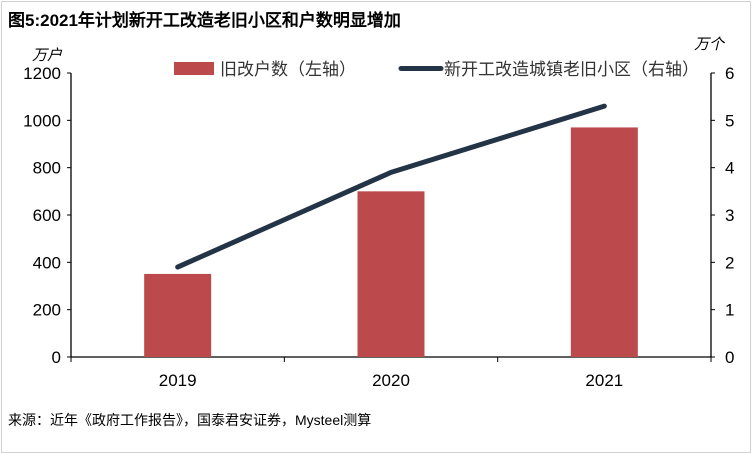 The image size is (752, 454). I want to click on right-tick-label: 2, so click(729, 262).